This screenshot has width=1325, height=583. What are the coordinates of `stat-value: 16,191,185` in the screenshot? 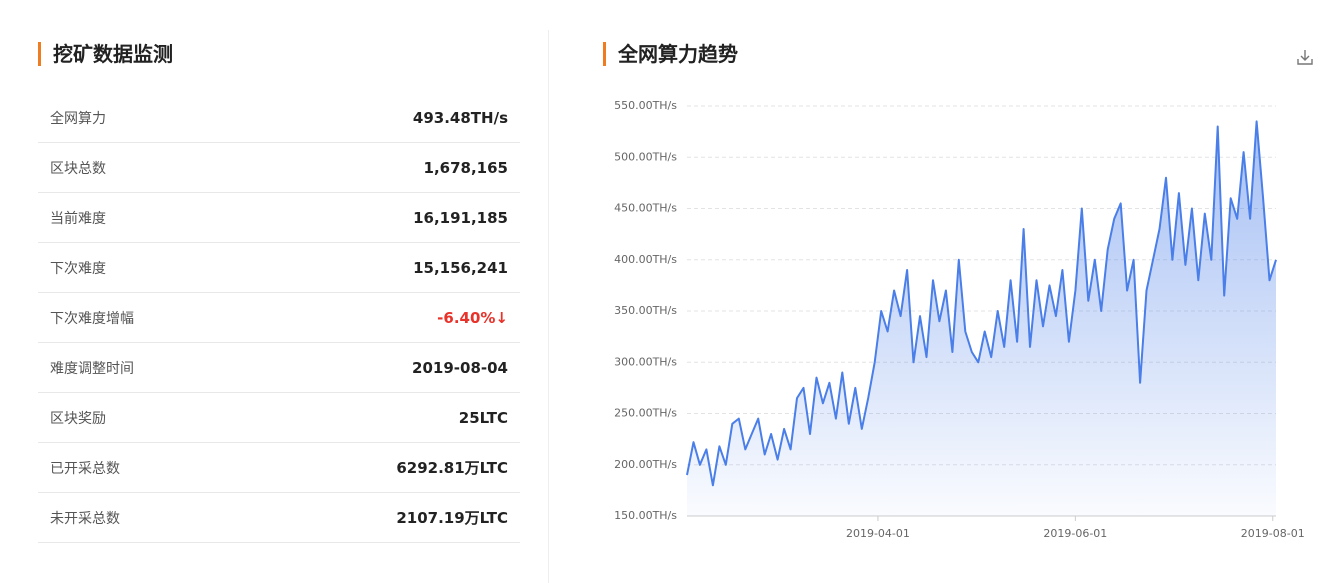 It's located at (460, 217).